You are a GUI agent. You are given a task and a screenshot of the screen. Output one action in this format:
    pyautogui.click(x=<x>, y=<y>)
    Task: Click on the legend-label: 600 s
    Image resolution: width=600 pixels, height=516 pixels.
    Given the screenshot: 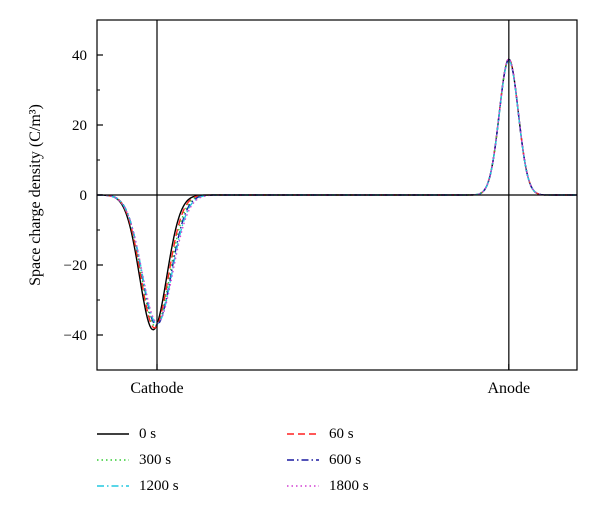 What is the action you would take?
    pyautogui.click(x=345, y=459)
    